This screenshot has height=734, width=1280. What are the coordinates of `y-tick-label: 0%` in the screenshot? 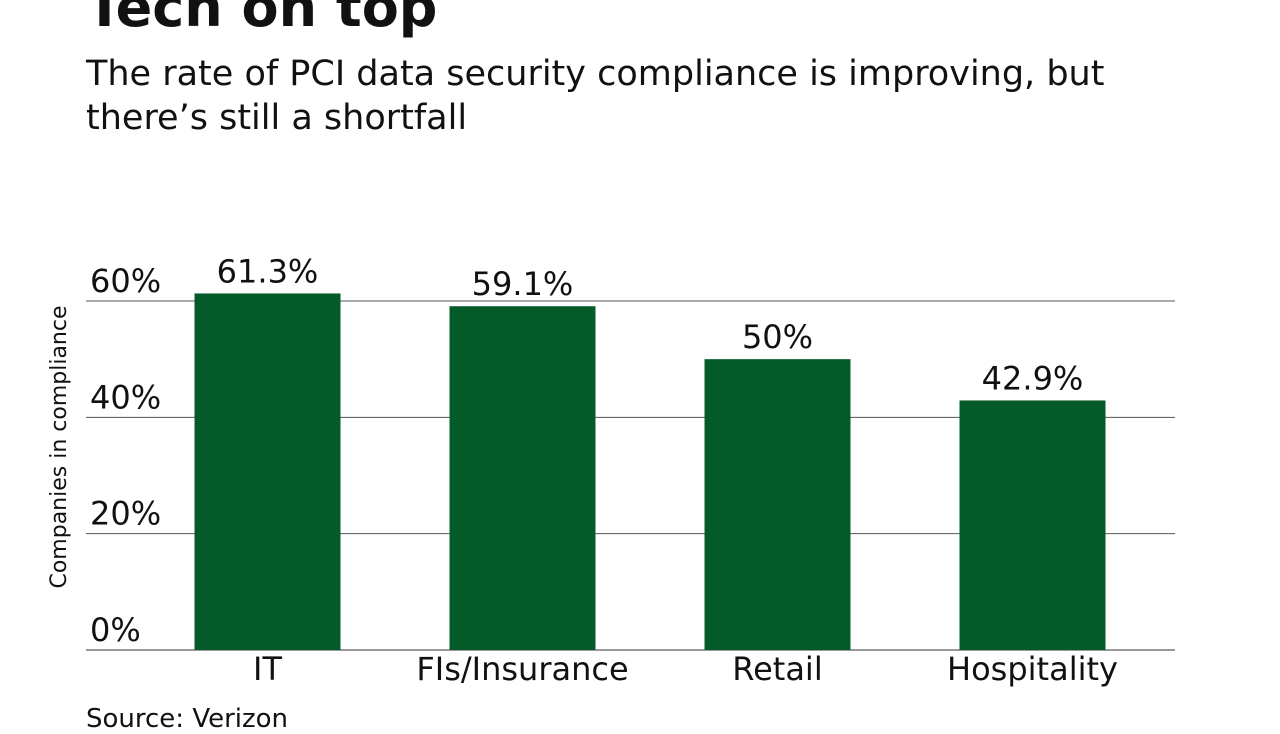 It's located at (115, 630).